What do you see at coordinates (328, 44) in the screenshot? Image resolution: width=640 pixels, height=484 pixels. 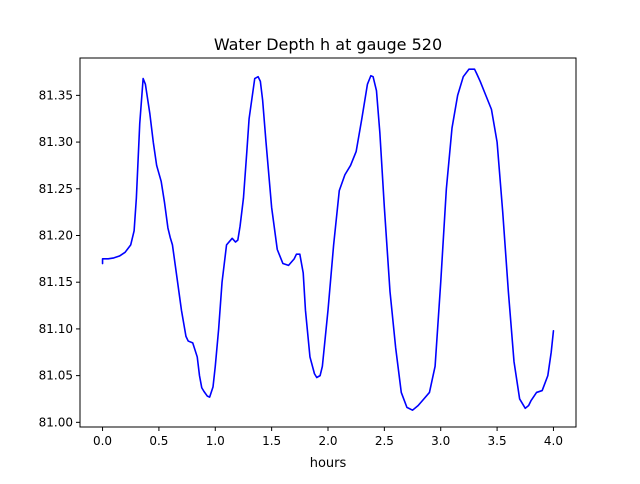 I see `chart-title: Water Depth h at gauge 520` at bounding box center [328, 44].